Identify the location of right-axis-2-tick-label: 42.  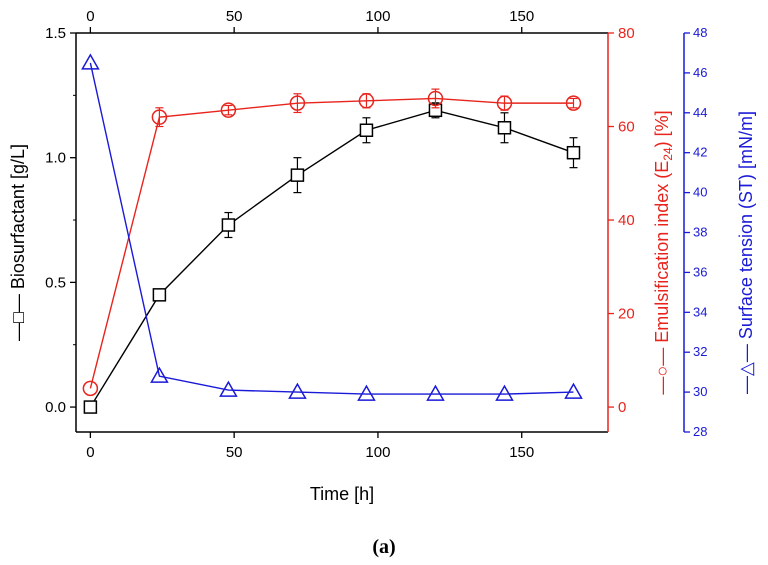
(700, 152).